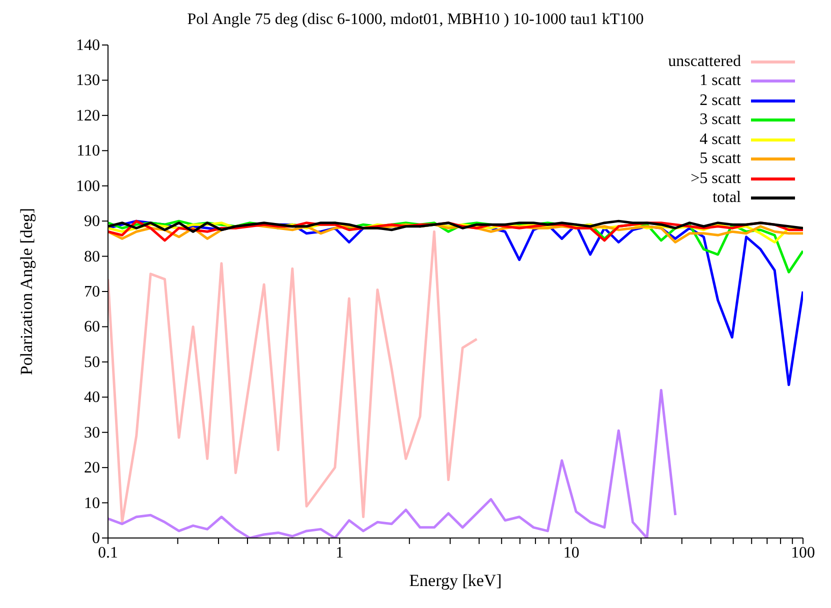 This screenshot has height=608, width=831. Describe the element at coordinates (715, 179) in the screenshot. I see `legend-label: >5 scatt` at that location.